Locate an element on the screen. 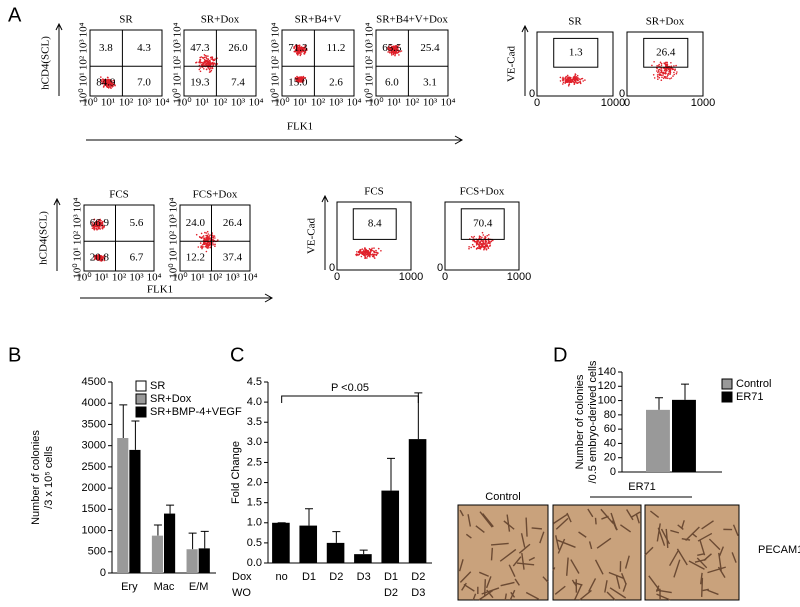 This screenshot has height=607, width=800. quadrant-value: 24.0 is located at coordinates (196, 223).